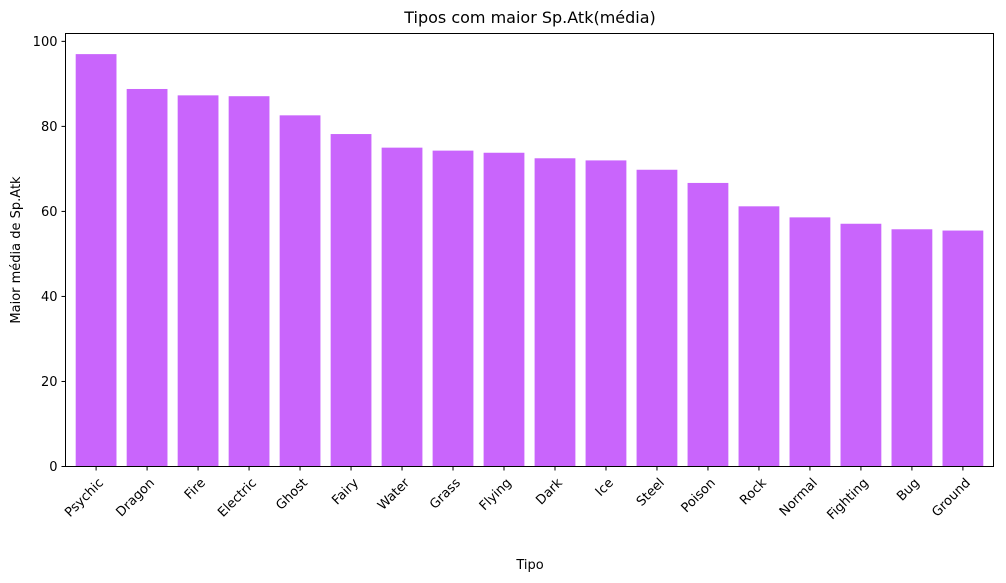 Image resolution: width=1006 pixels, height=583 pixels. Describe the element at coordinates (861, 345) in the screenshot. I see `bar-fighting` at that location.